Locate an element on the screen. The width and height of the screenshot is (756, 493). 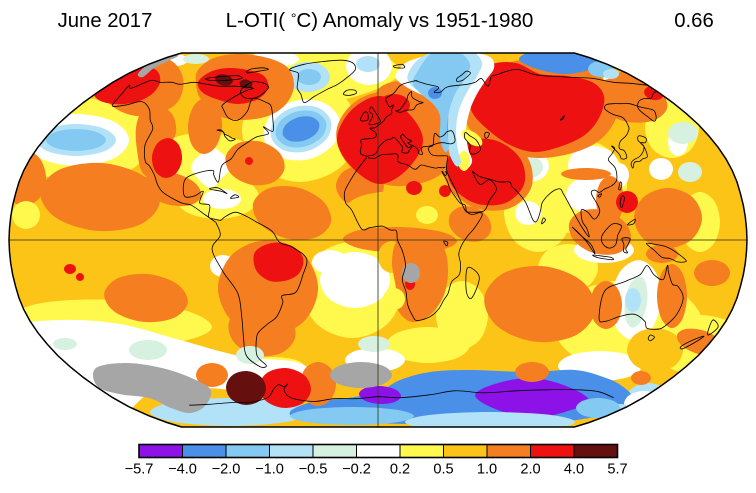
svg-text: 0.2 is located at coordinates (400, 470).